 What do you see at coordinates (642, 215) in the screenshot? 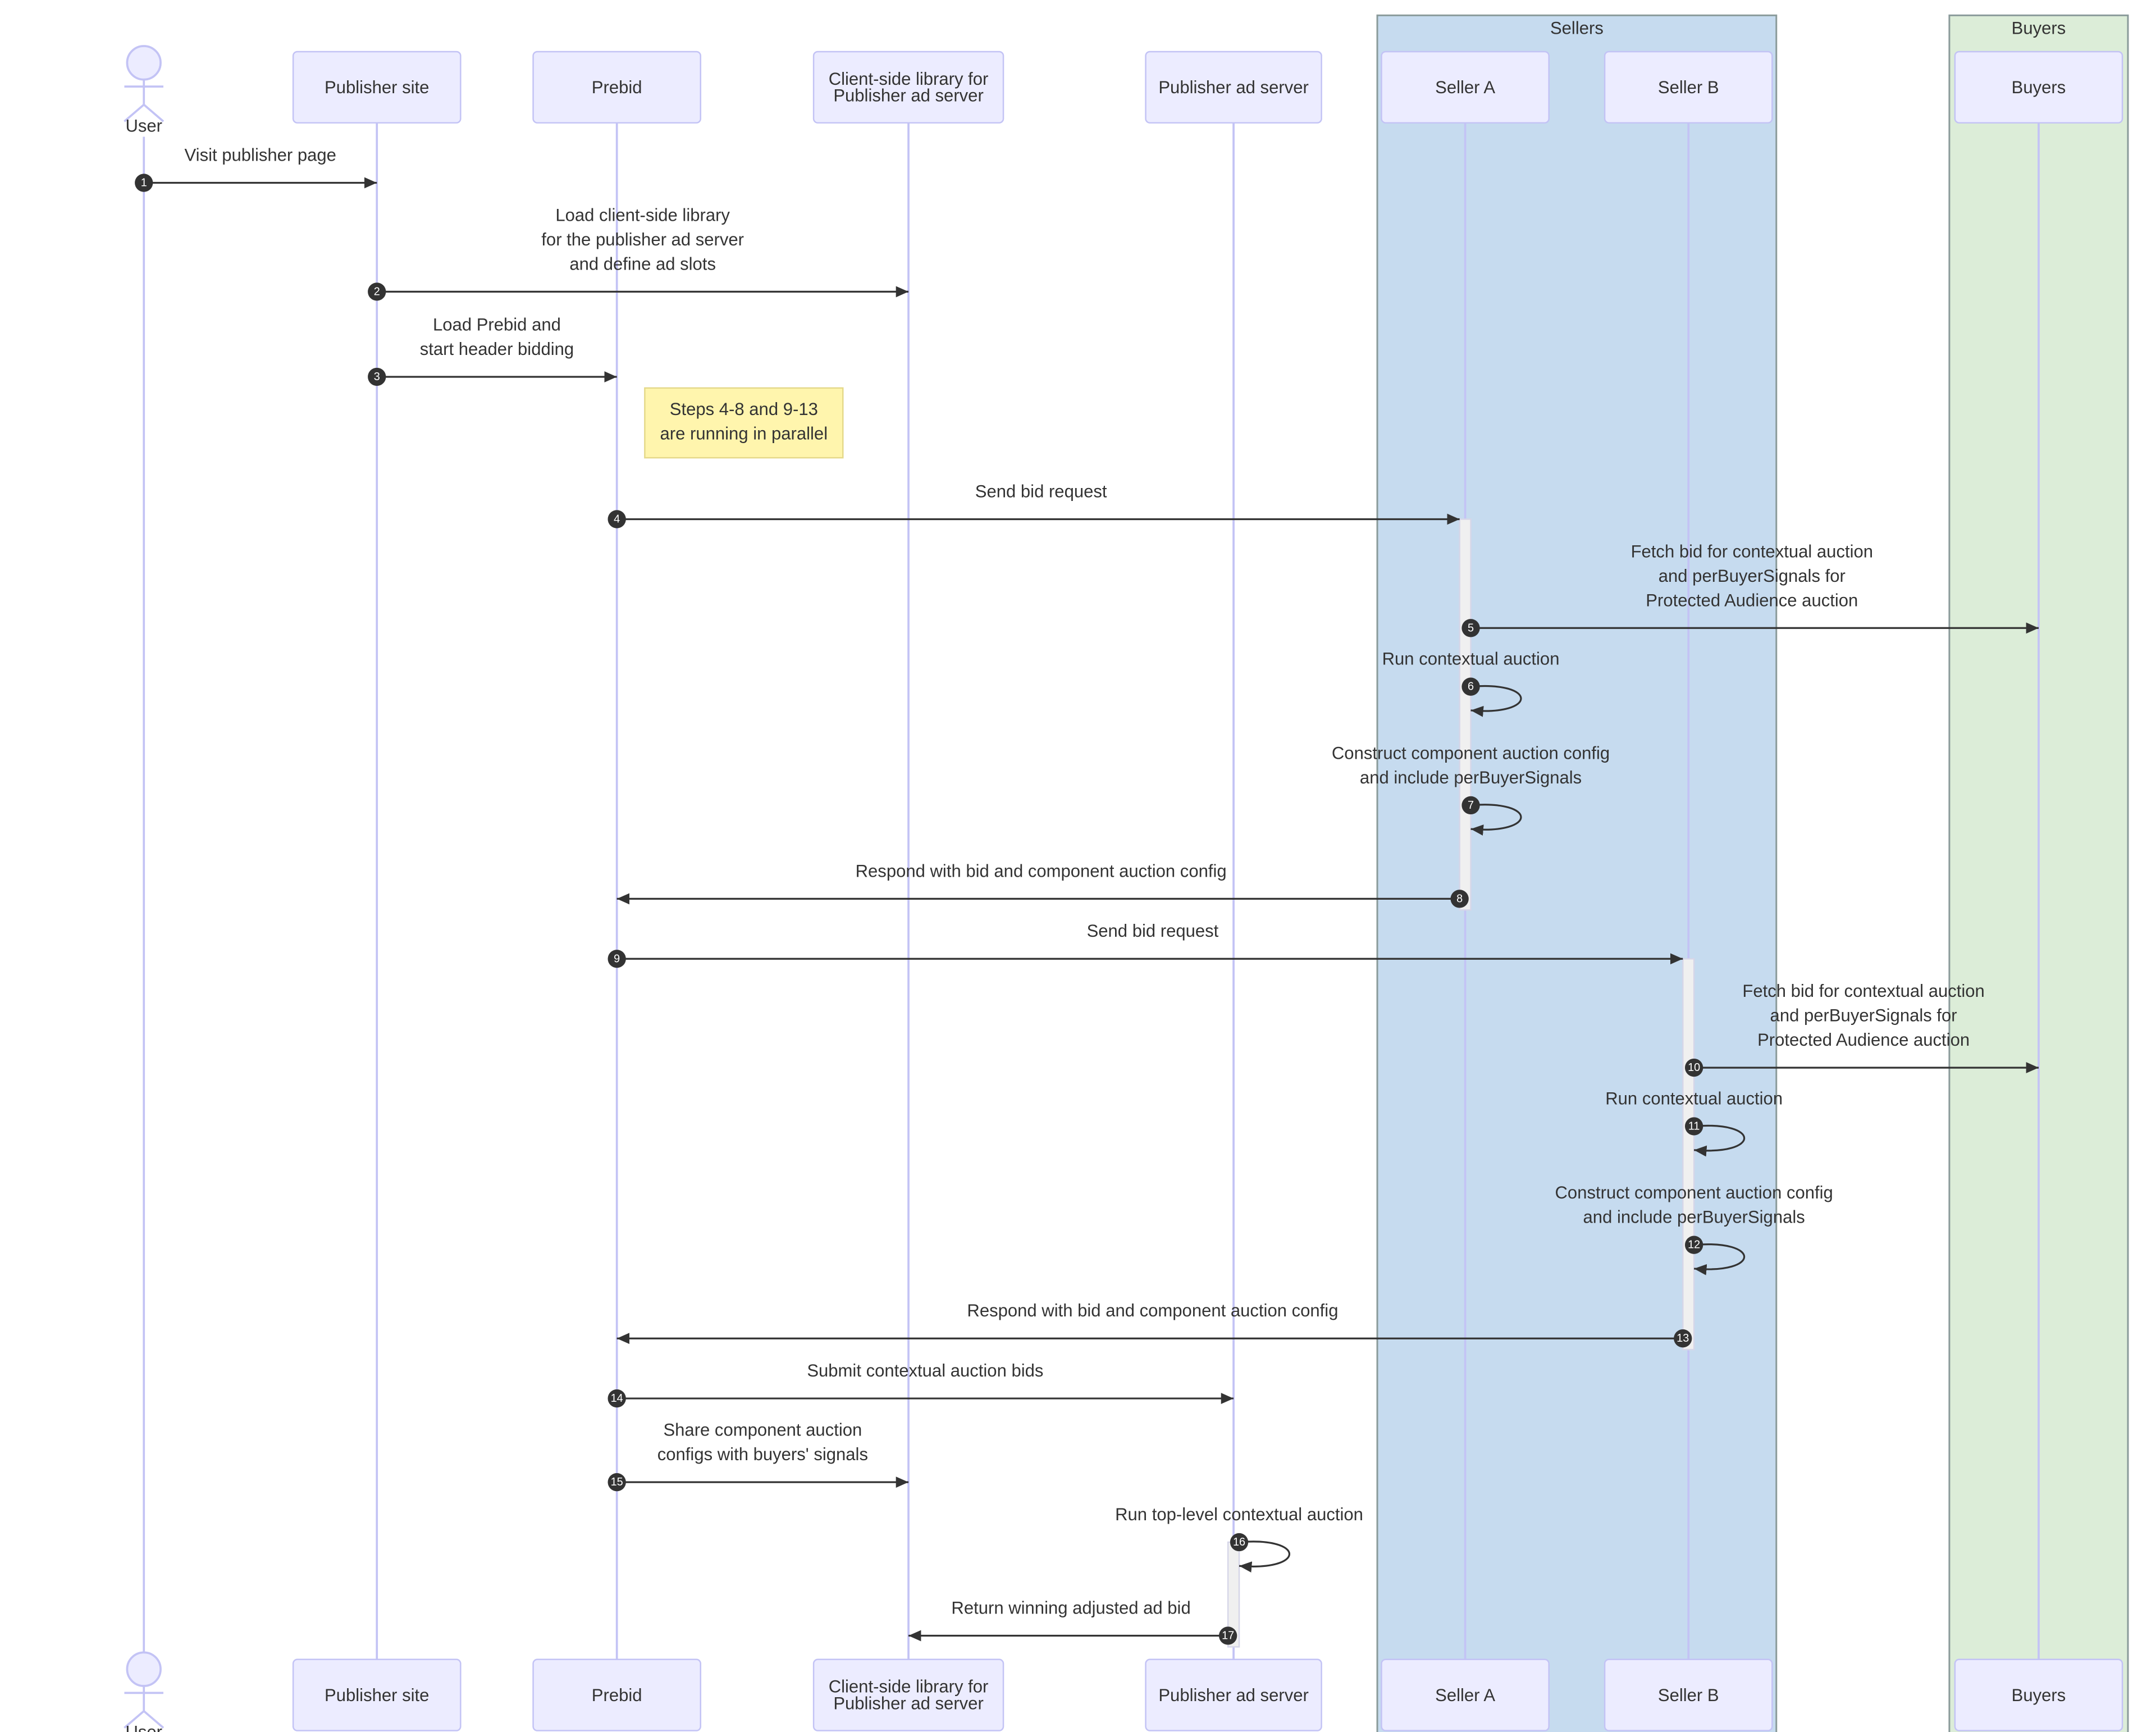
I see `message-label: Load client-side library` at bounding box center [642, 215].